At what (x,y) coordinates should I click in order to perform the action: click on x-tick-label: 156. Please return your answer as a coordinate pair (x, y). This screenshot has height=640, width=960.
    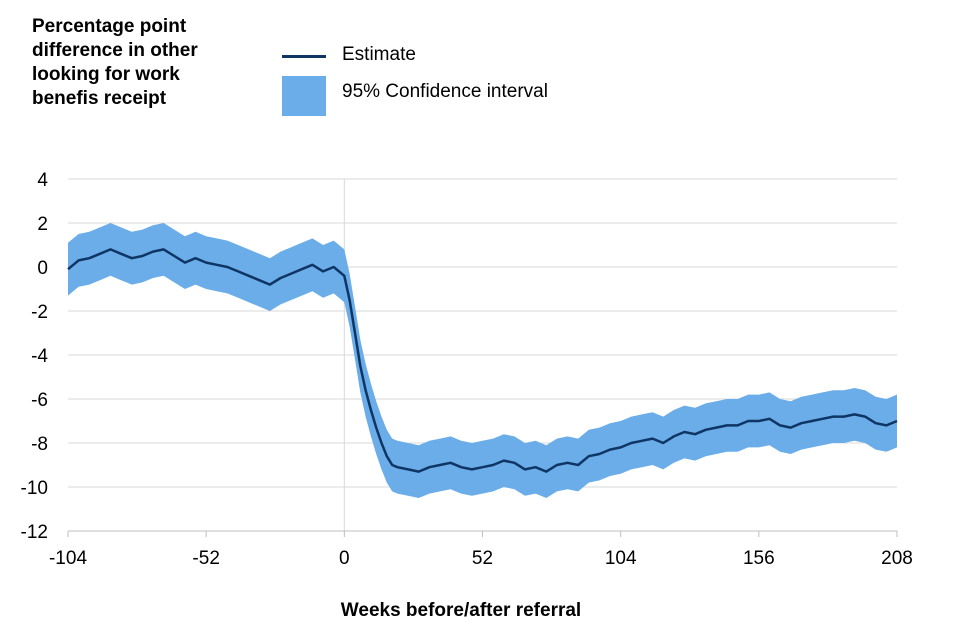
    Looking at the image, I should click on (759, 558).